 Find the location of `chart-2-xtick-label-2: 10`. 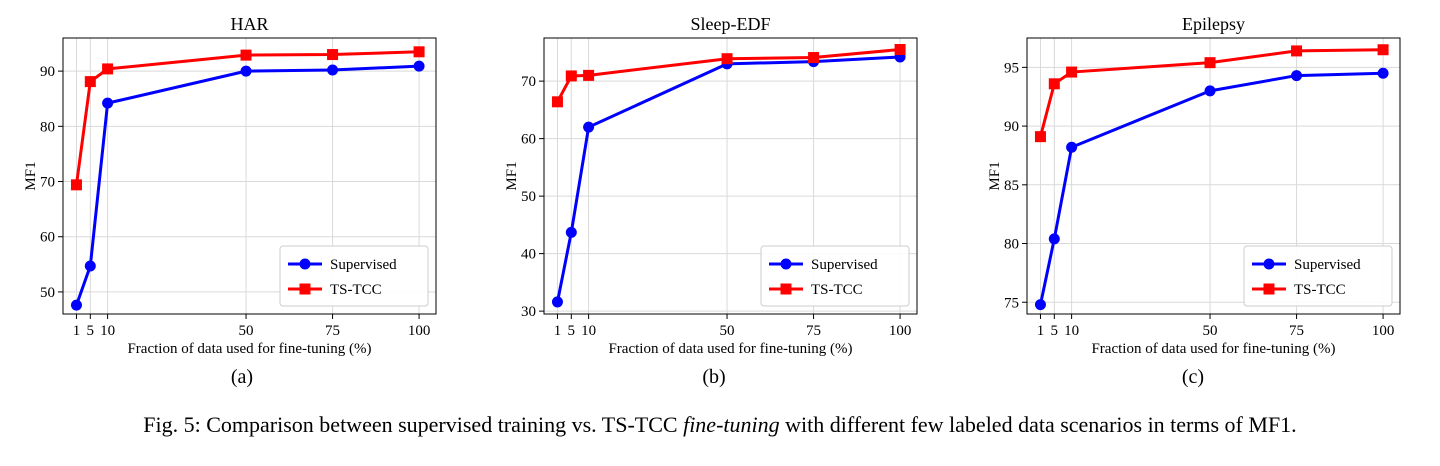

chart-2-xtick-label-2: 10 is located at coordinates (588, 331).